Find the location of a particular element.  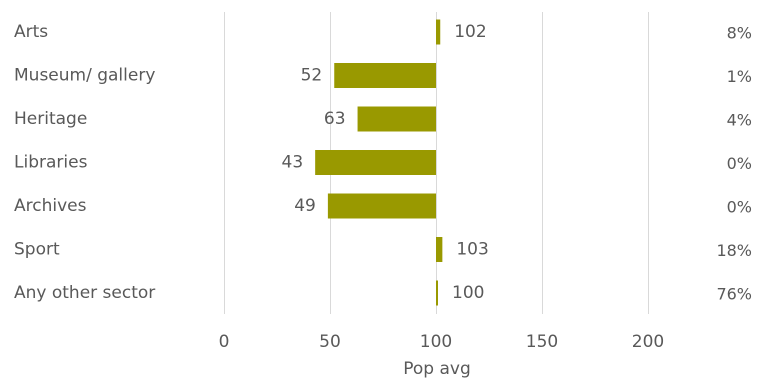

category-label: Any other sector is located at coordinates (84, 293).